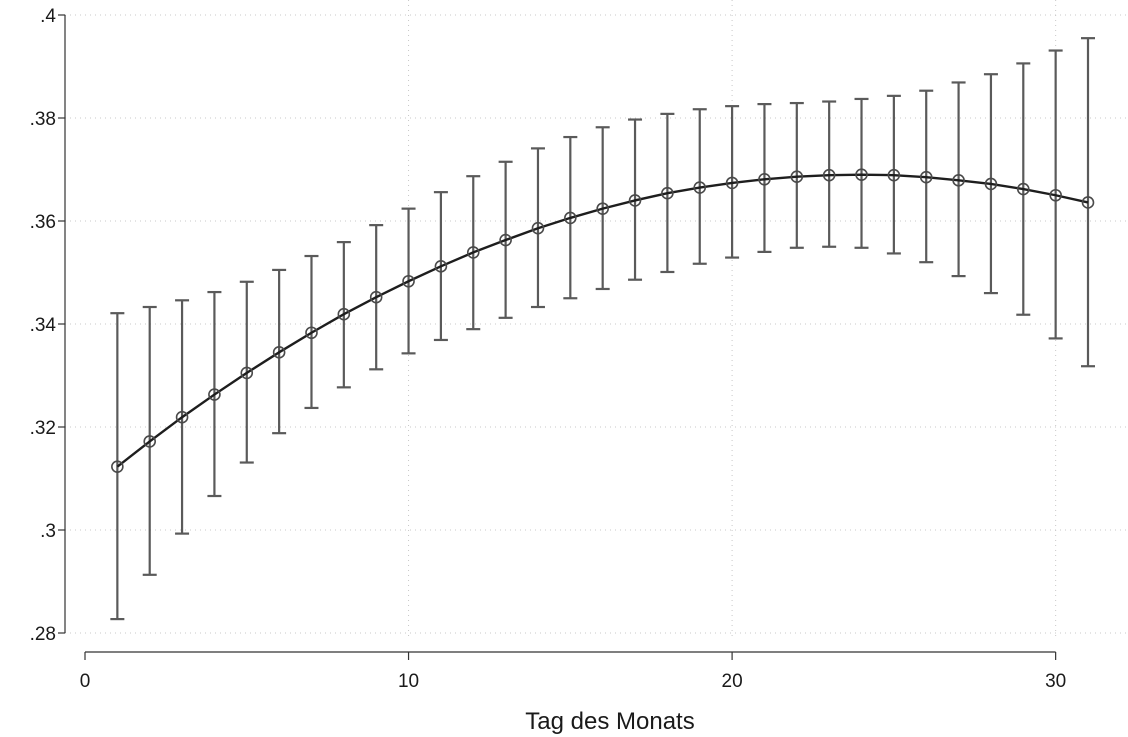 This screenshot has width=1128, height=737. What do you see at coordinates (85, 681) in the screenshot?
I see `x-tick-label: 0` at bounding box center [85, 681].